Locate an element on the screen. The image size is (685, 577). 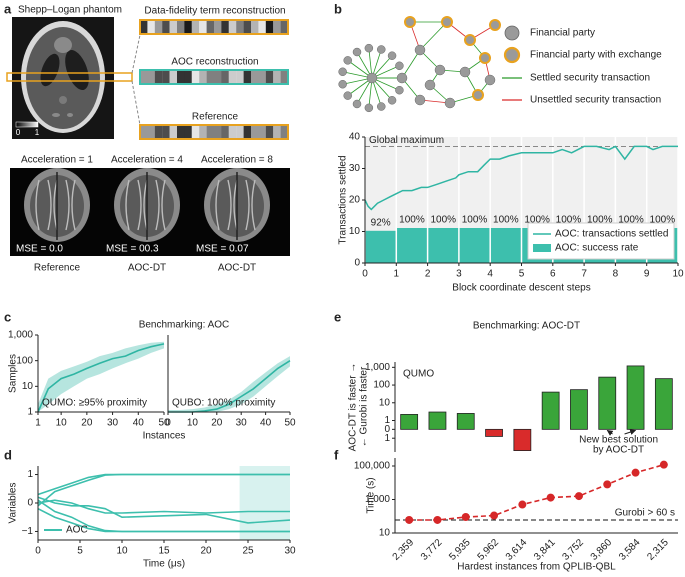
brain-label: AOC-DT is located at coordinates (147, 268).